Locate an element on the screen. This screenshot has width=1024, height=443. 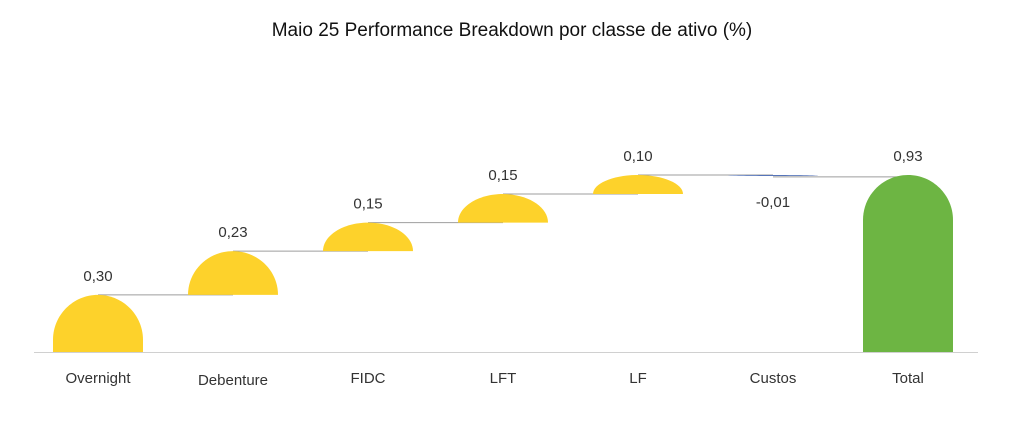
data-label: -0,01 is located at coordinates (773, 202).